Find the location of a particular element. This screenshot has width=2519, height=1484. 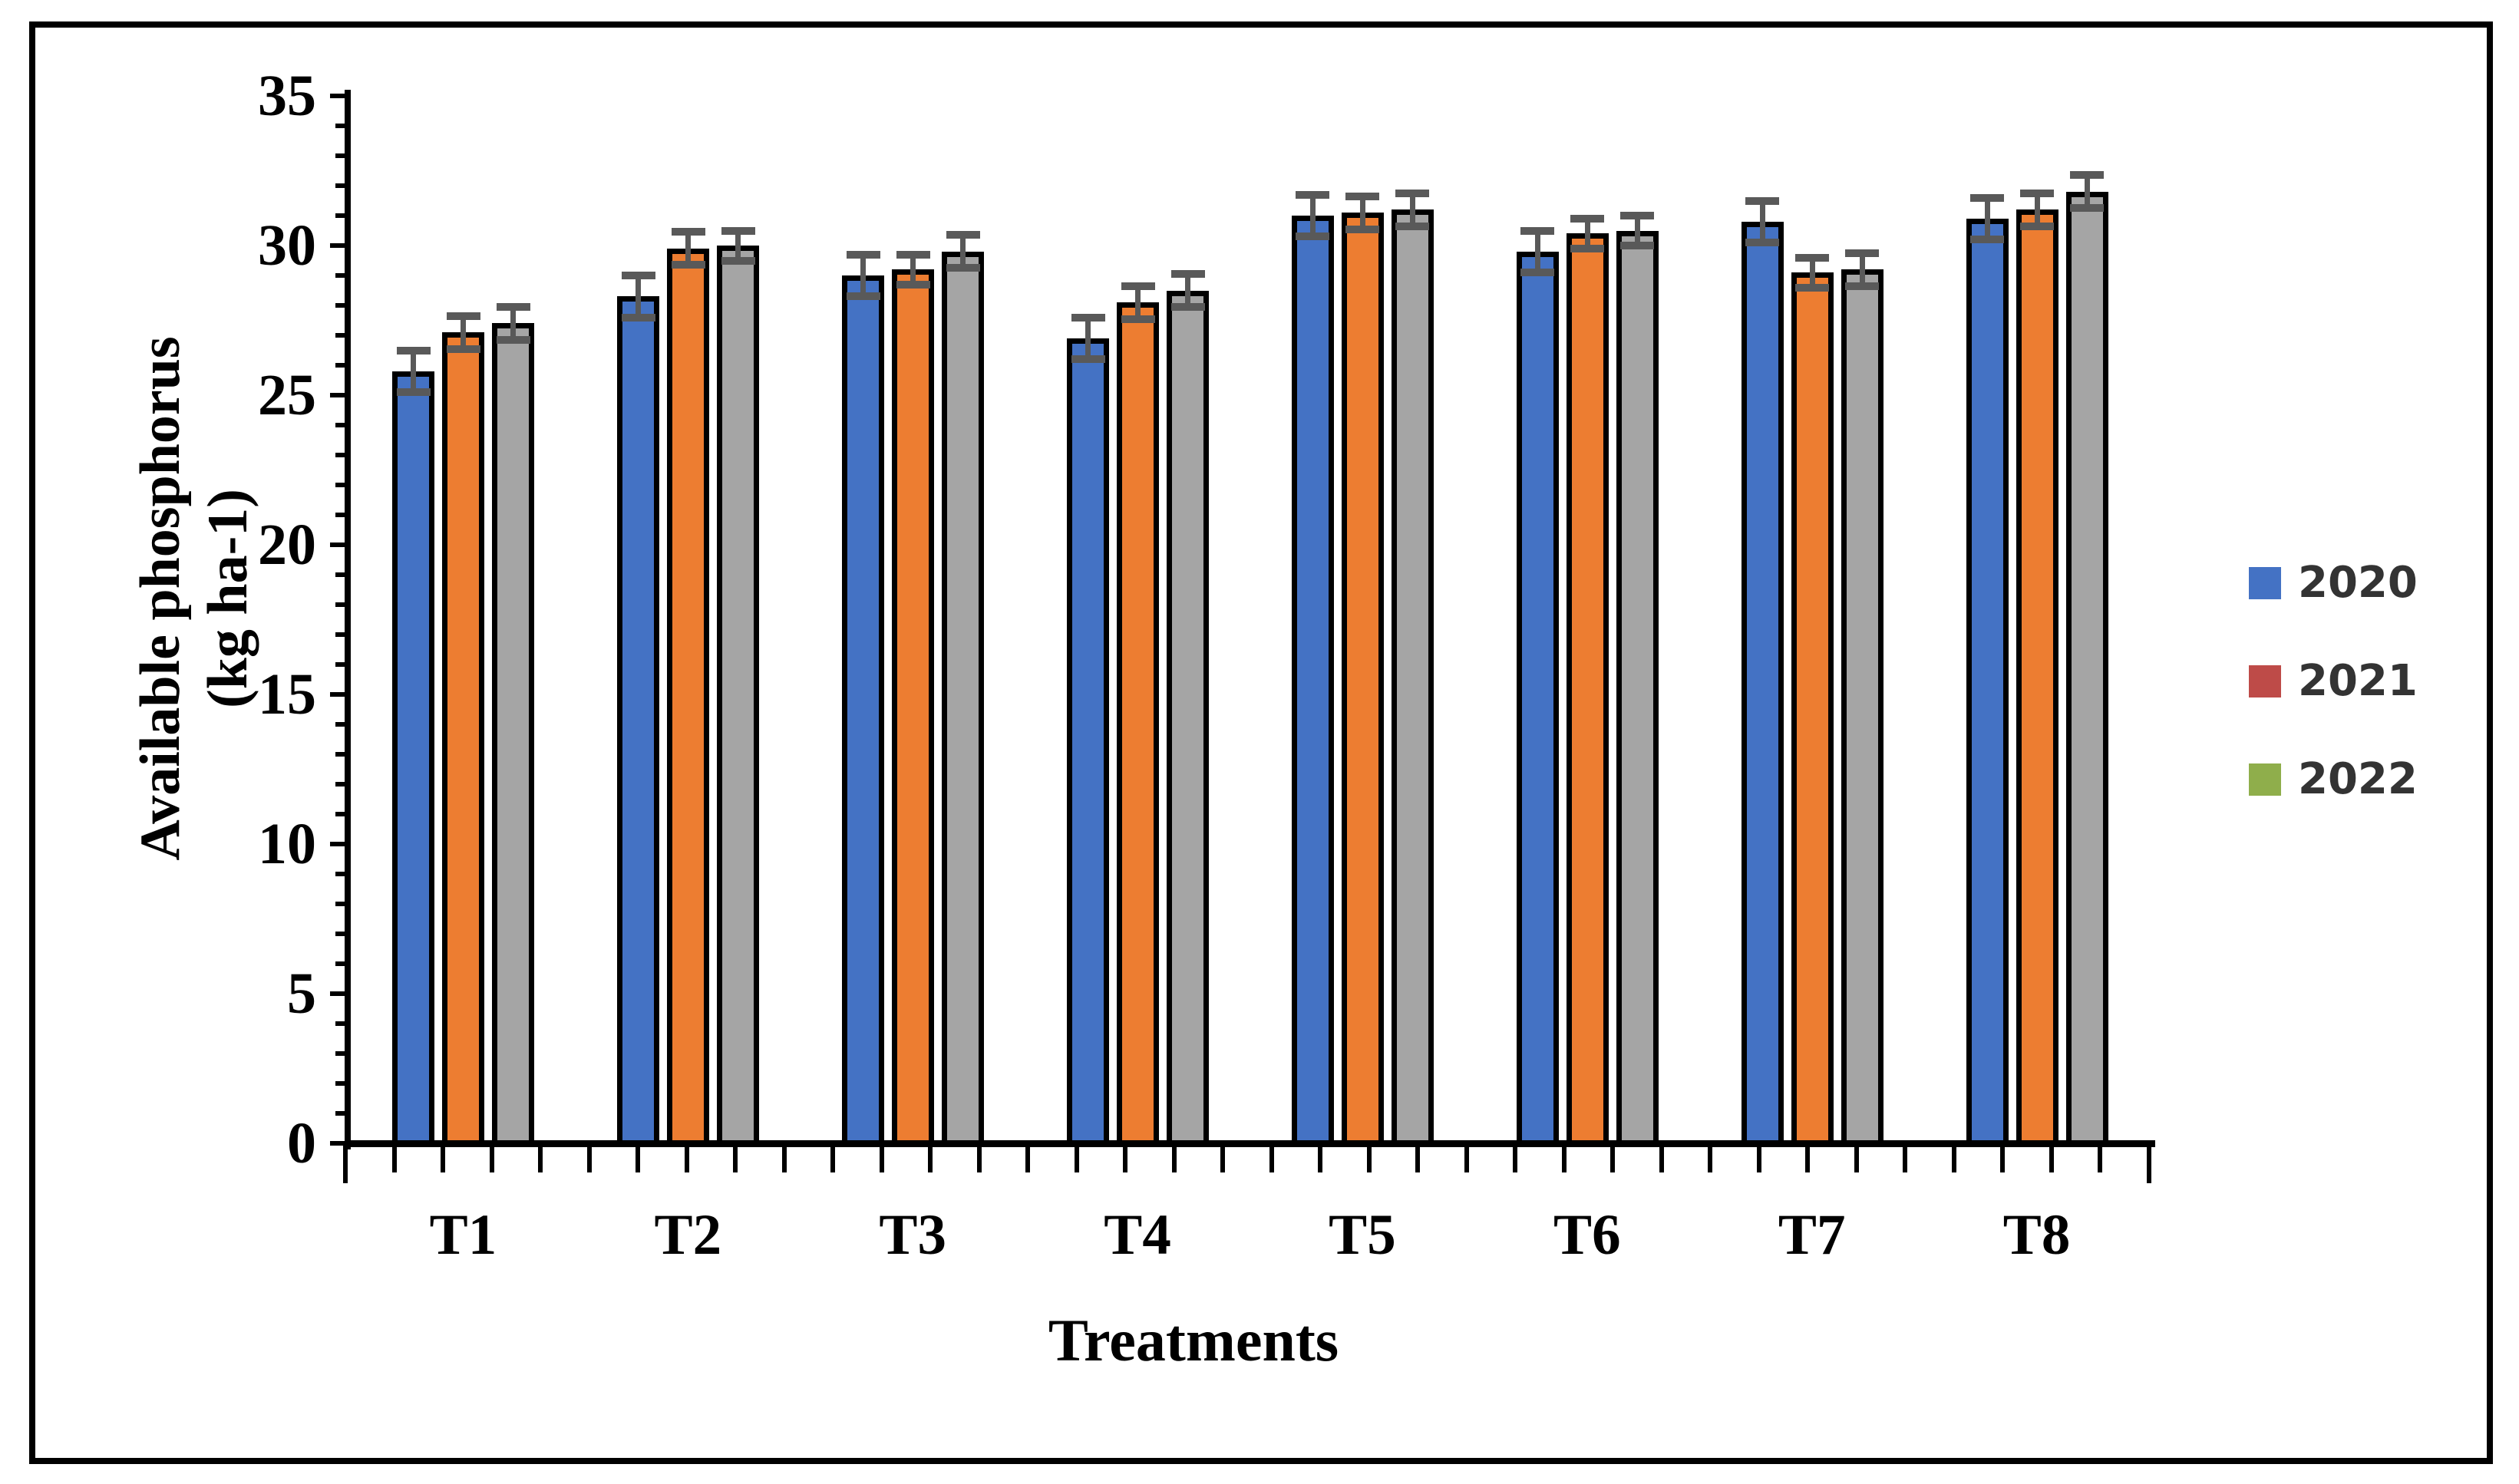

y-tick-label: 30 is located at coordinates (287, 246).